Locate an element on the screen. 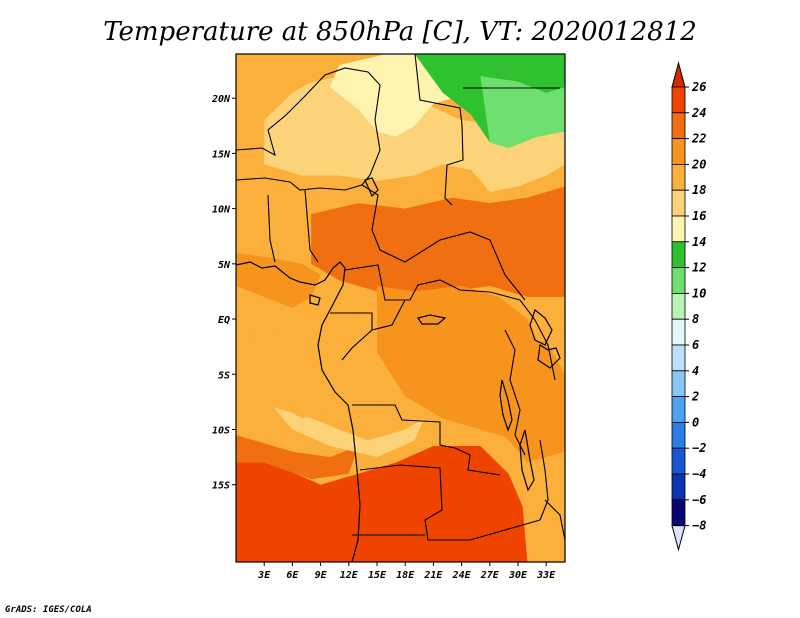 Image resolution: width=800 pixels, height=618 pixels. field-region-cool-sahel is located at coordinates (414, 134).